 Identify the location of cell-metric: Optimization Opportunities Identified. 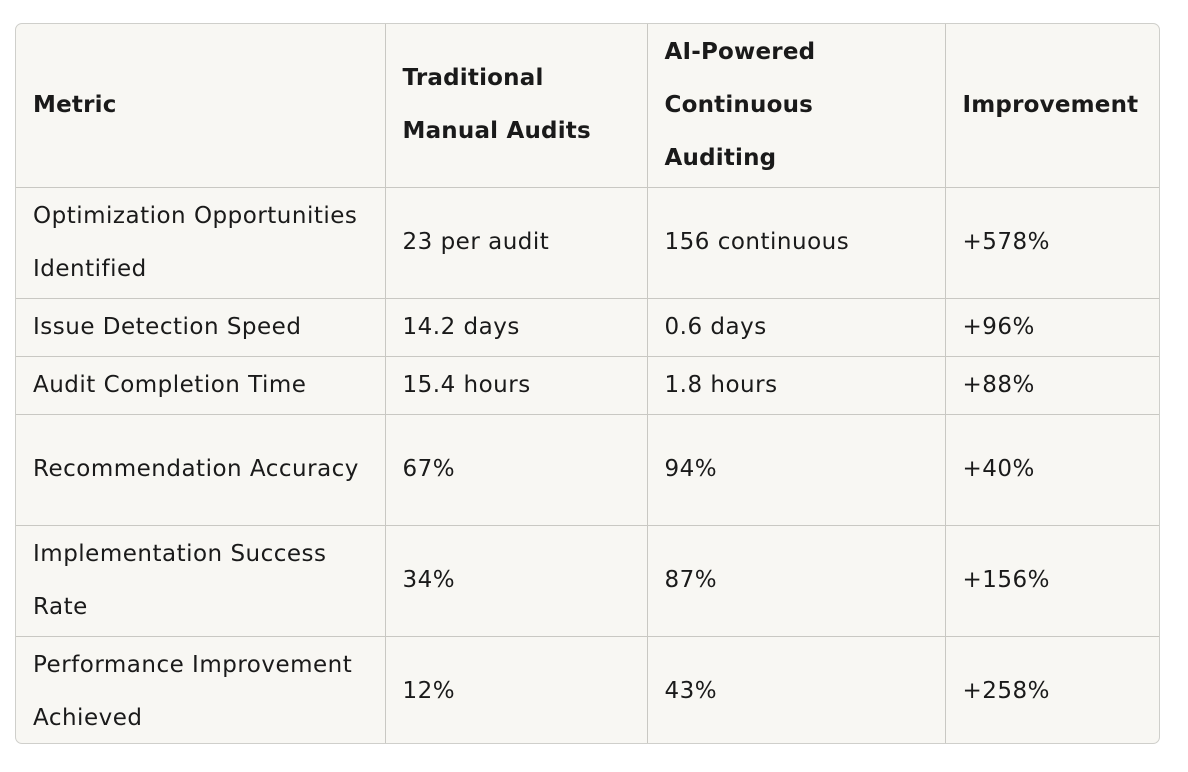
(201, 242).